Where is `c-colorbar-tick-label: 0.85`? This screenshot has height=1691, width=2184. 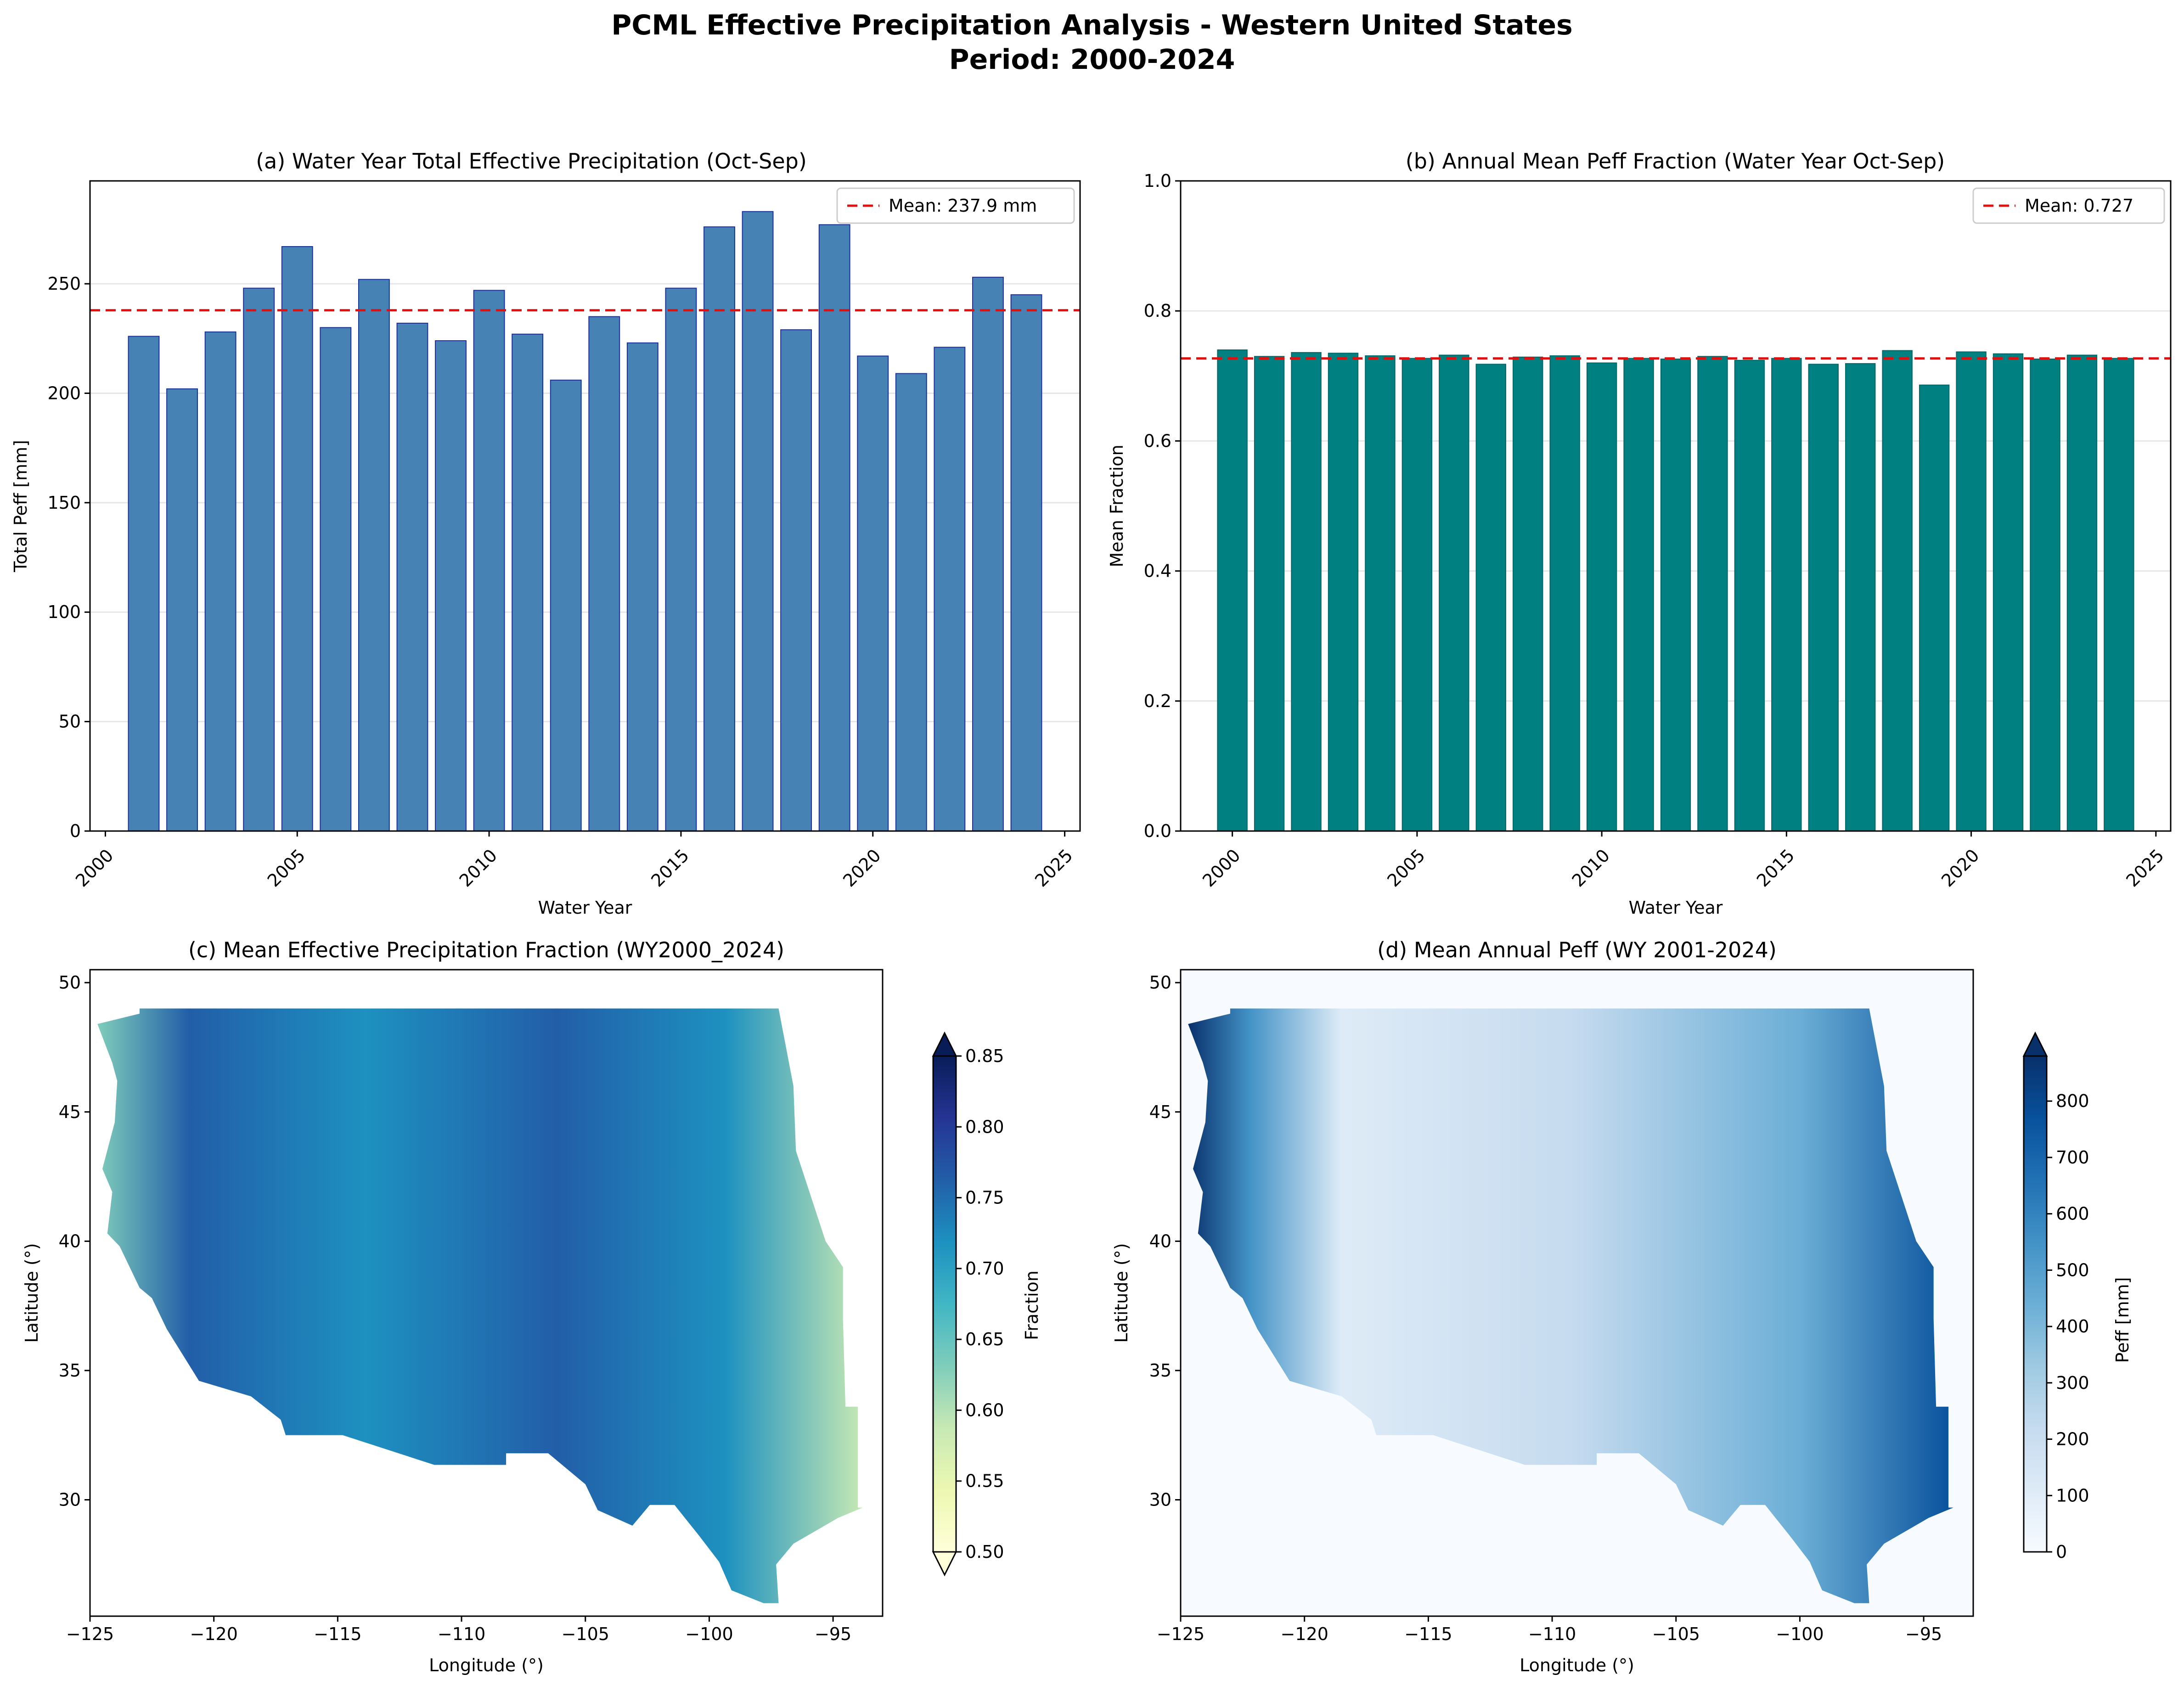 c-colorbar-tick-label: 0.85 is located at coordinates (984, 1056).